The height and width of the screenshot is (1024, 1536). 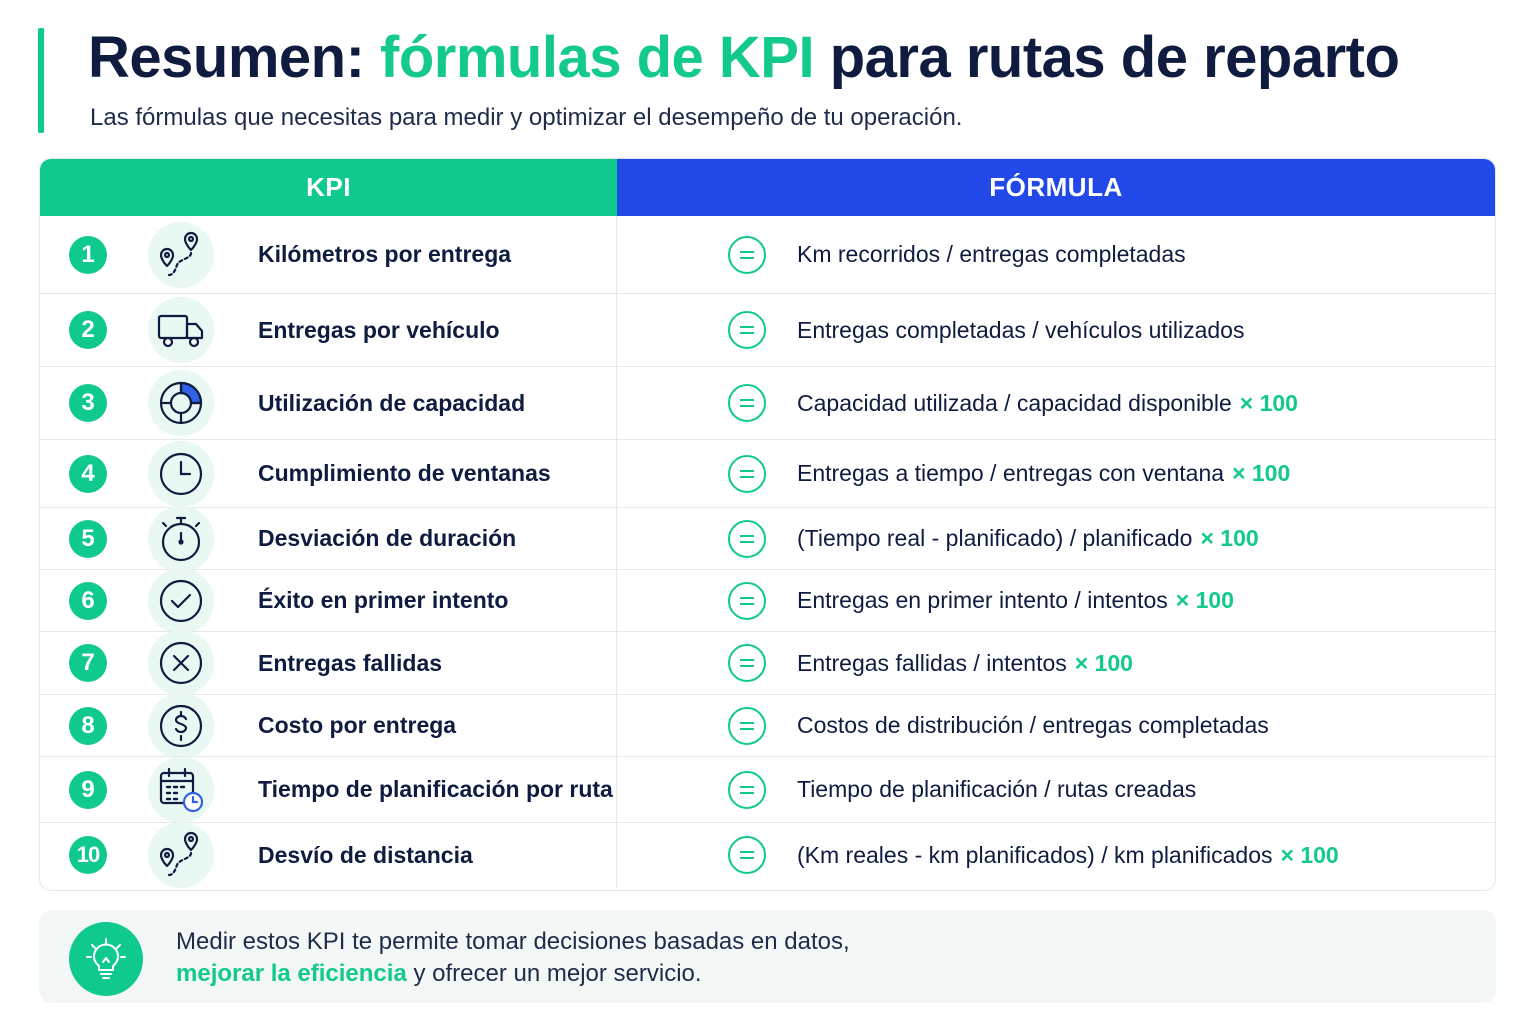 What do you see at coordinates (328, 855) in the screenshot?
I see `kpi-cell: 10 Desvío de distancia` at bounding box center [328, 855].